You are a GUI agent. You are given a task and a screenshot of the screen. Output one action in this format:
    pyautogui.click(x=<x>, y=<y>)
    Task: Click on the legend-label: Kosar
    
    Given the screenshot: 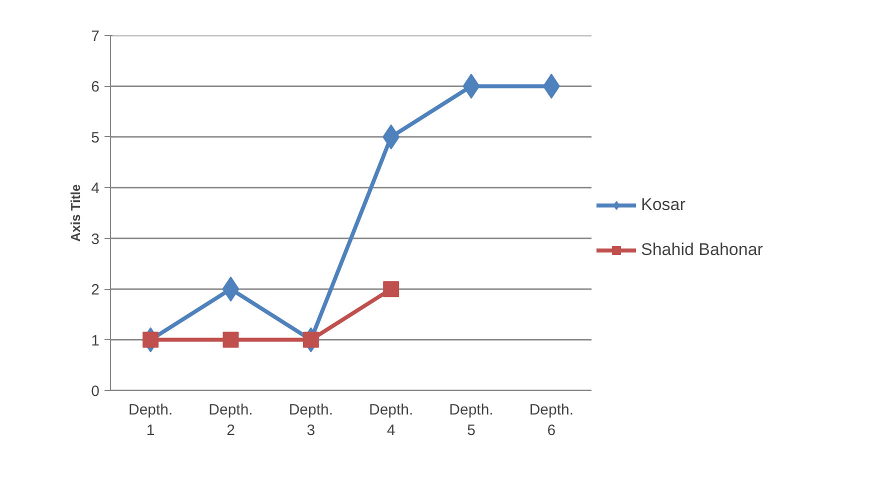 What is the action you would take?
    pyautogui.click(x=663, y=205)
    